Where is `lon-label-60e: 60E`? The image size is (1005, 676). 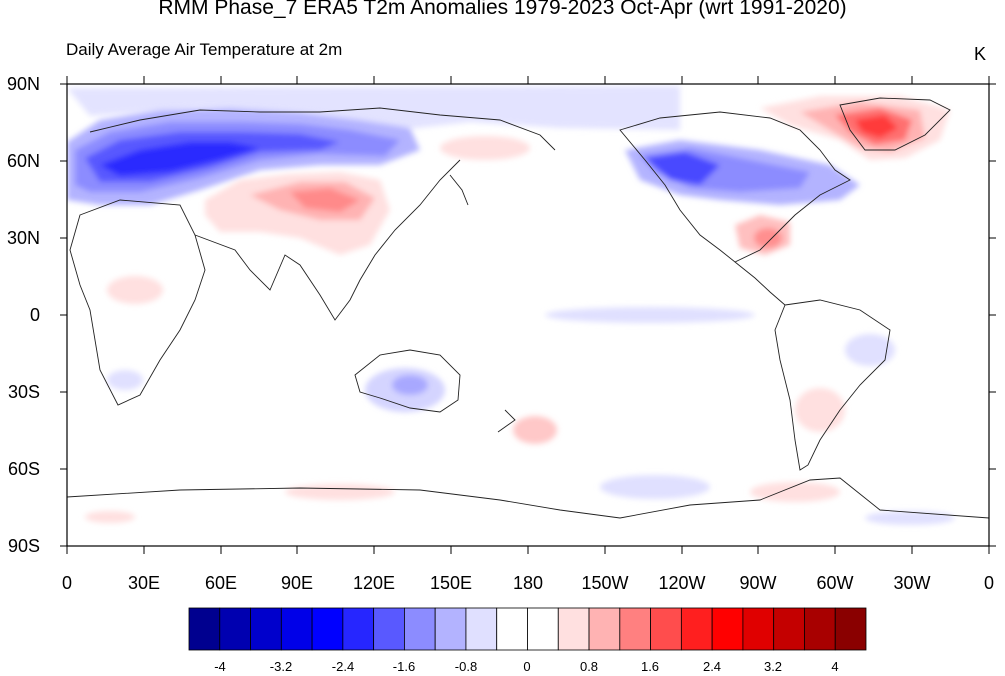 lon-label-60e: 60E is located at coordinates (221, 583).